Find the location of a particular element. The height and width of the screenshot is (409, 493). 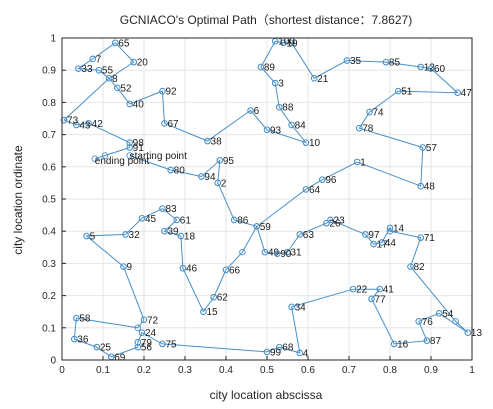

city-label: 73 is located at coordinates (73, 121).